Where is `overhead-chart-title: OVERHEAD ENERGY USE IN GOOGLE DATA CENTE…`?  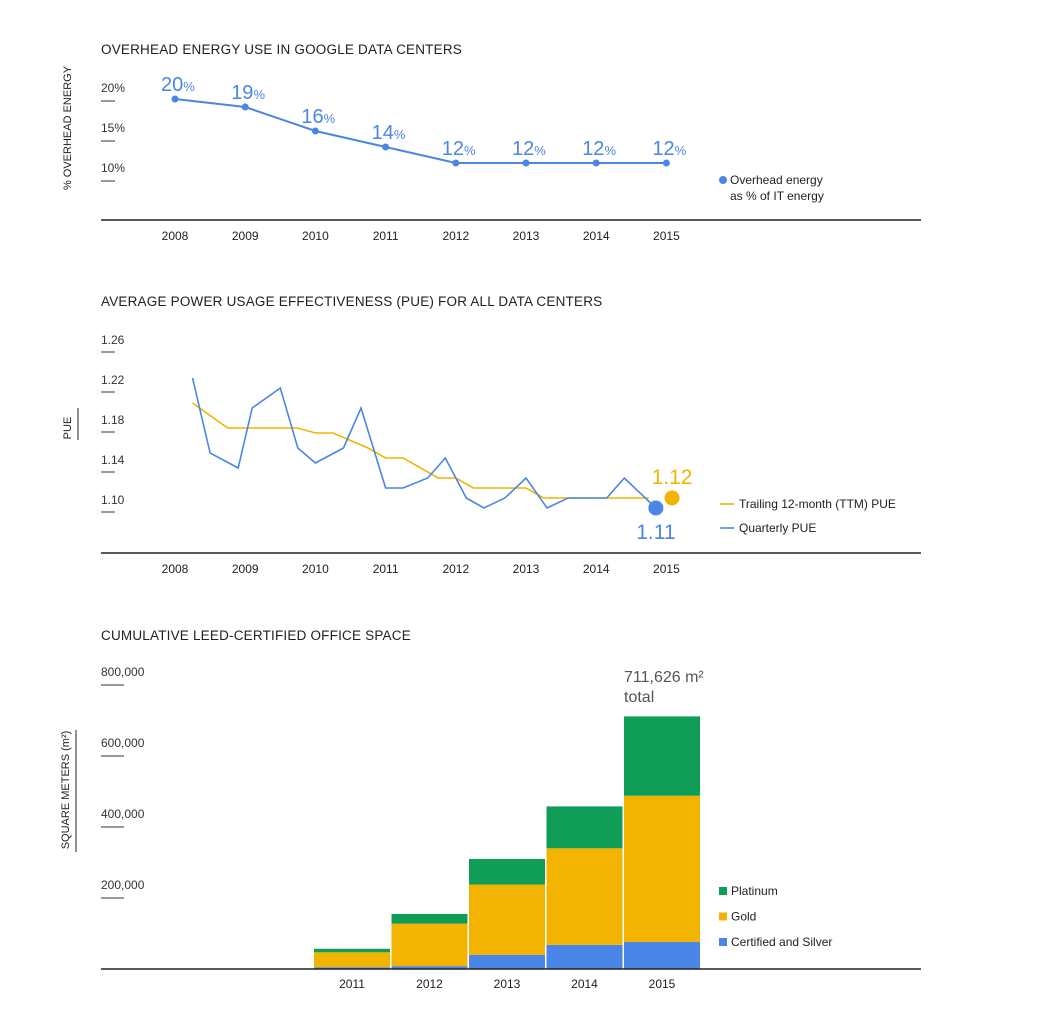 overhead-chart-title: OVERHEAD ENERGY USE IN GOOGLE DATA CENTE… is located at coordinates (281, 49).